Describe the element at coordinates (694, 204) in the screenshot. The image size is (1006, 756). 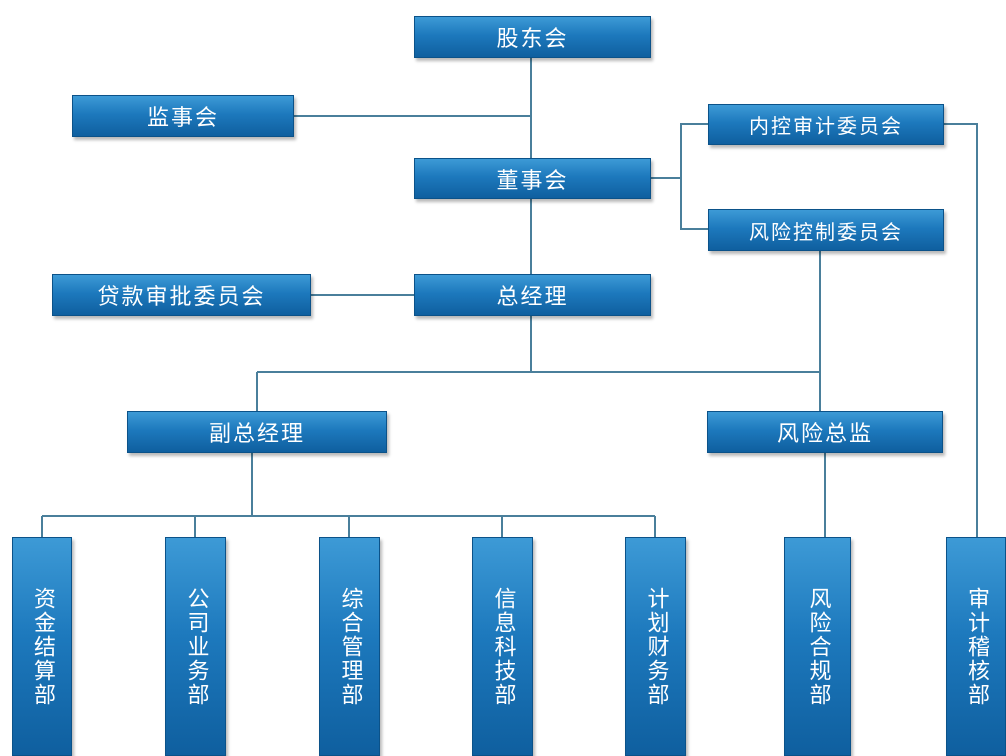
I see `connector-board-risk-committee` at that location.